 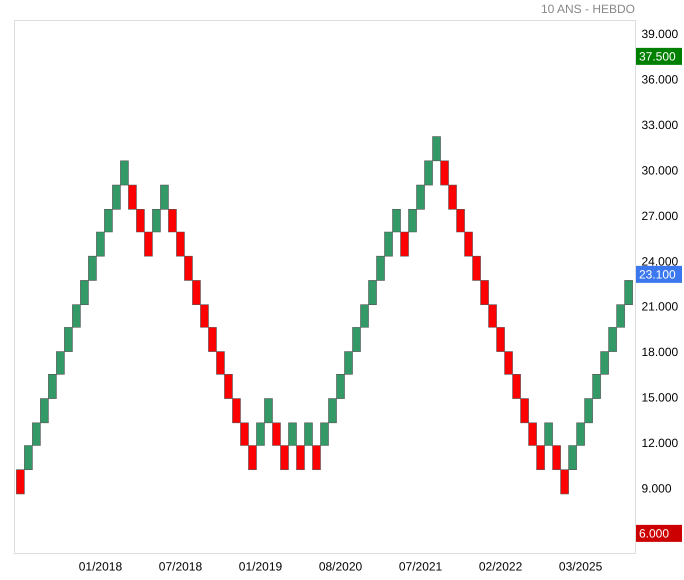 What do you see at coordinates (660, 397) in the screenshot?
I see `y-tick-label: 15.000` at bounding box center [660, 397].